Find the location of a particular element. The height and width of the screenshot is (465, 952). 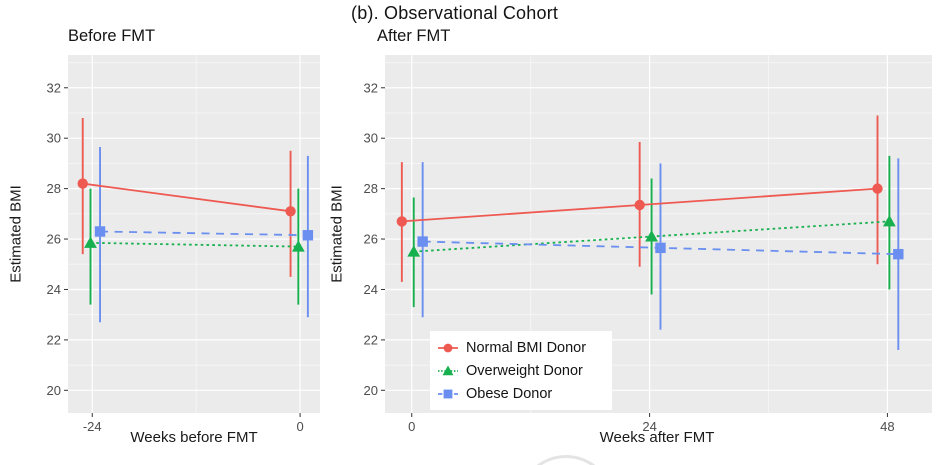

x-tick-label: 24 is located at coordinates (649, 426).